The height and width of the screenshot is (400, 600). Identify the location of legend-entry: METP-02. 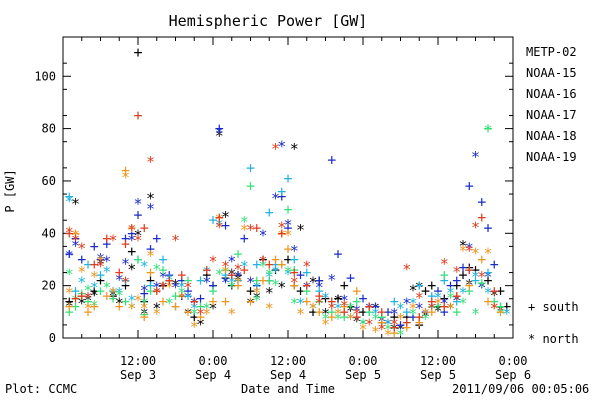
(551, 52).